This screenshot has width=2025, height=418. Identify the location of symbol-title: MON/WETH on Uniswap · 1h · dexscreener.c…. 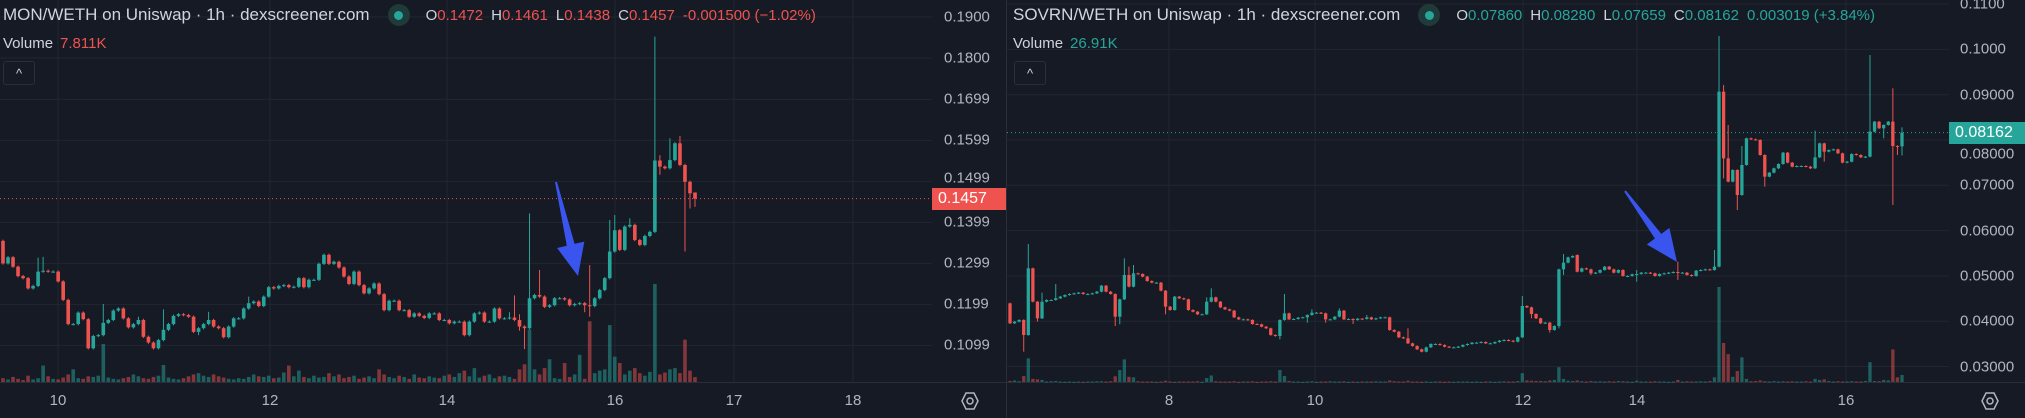
(186, 14).